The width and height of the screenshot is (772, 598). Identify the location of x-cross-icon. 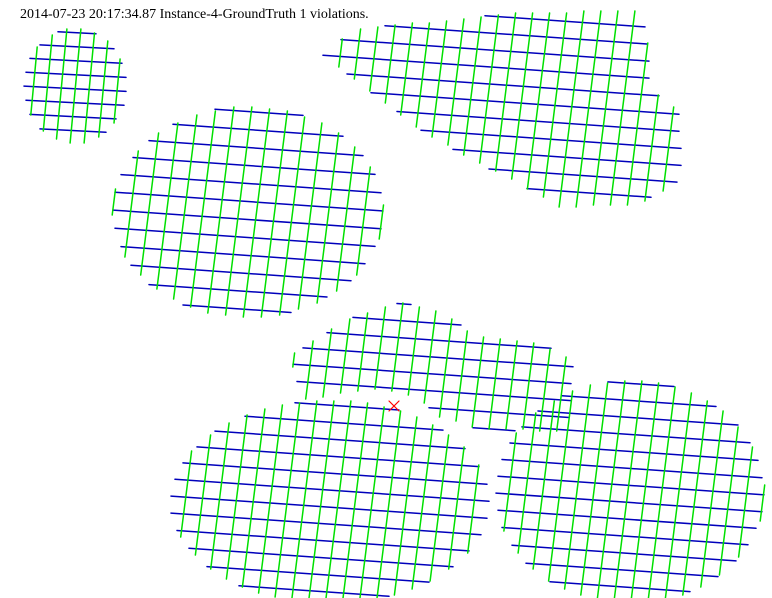
(394, 406).